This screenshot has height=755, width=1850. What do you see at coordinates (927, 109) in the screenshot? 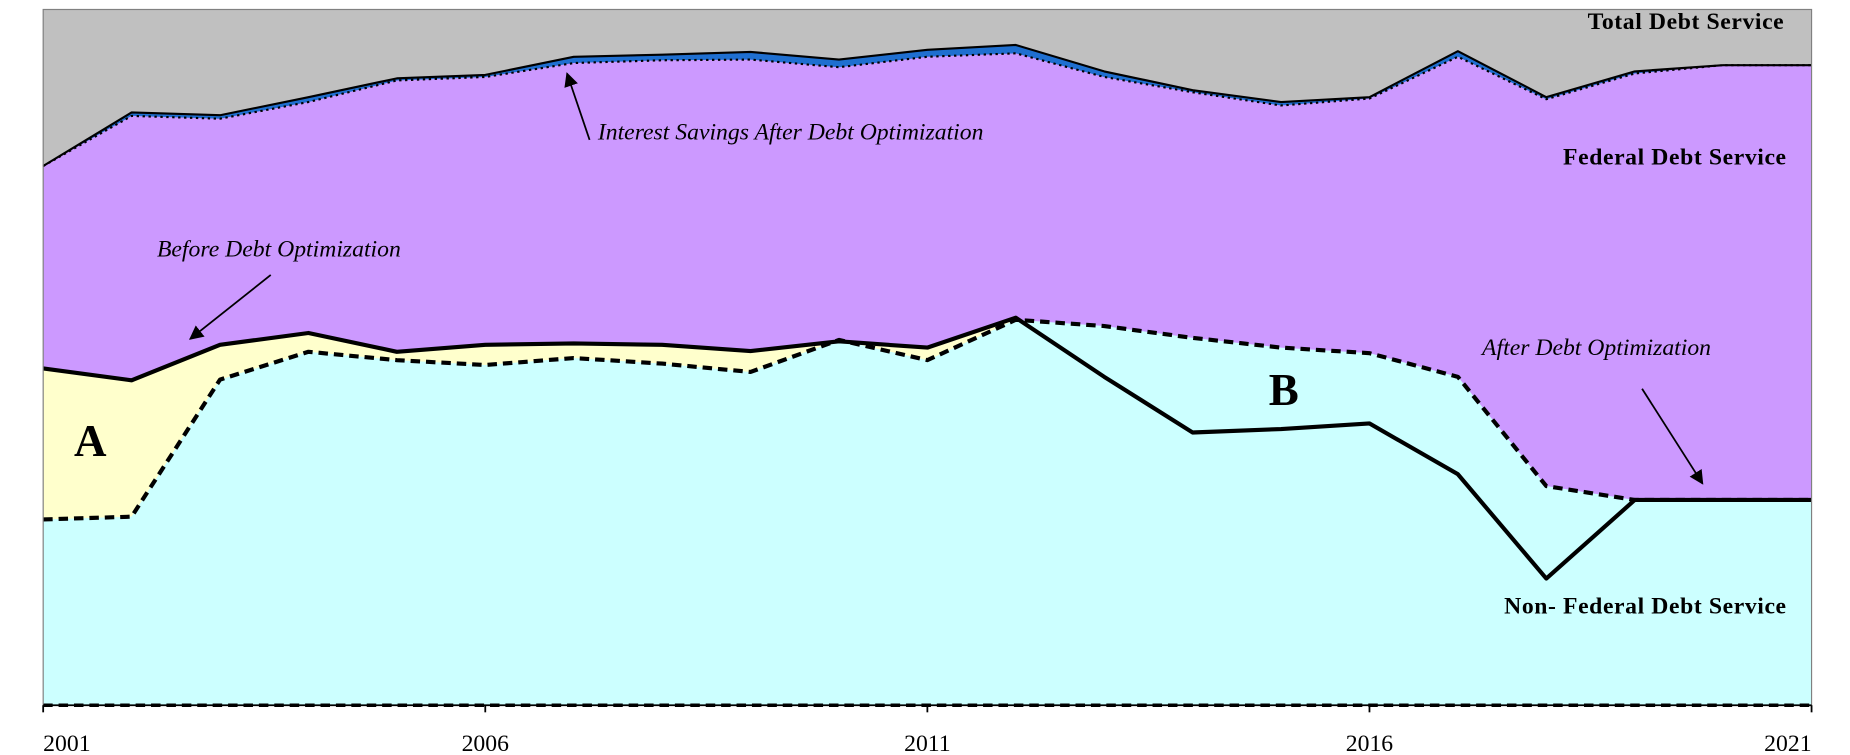
I see `series-line` at bounding box center [927, 109].